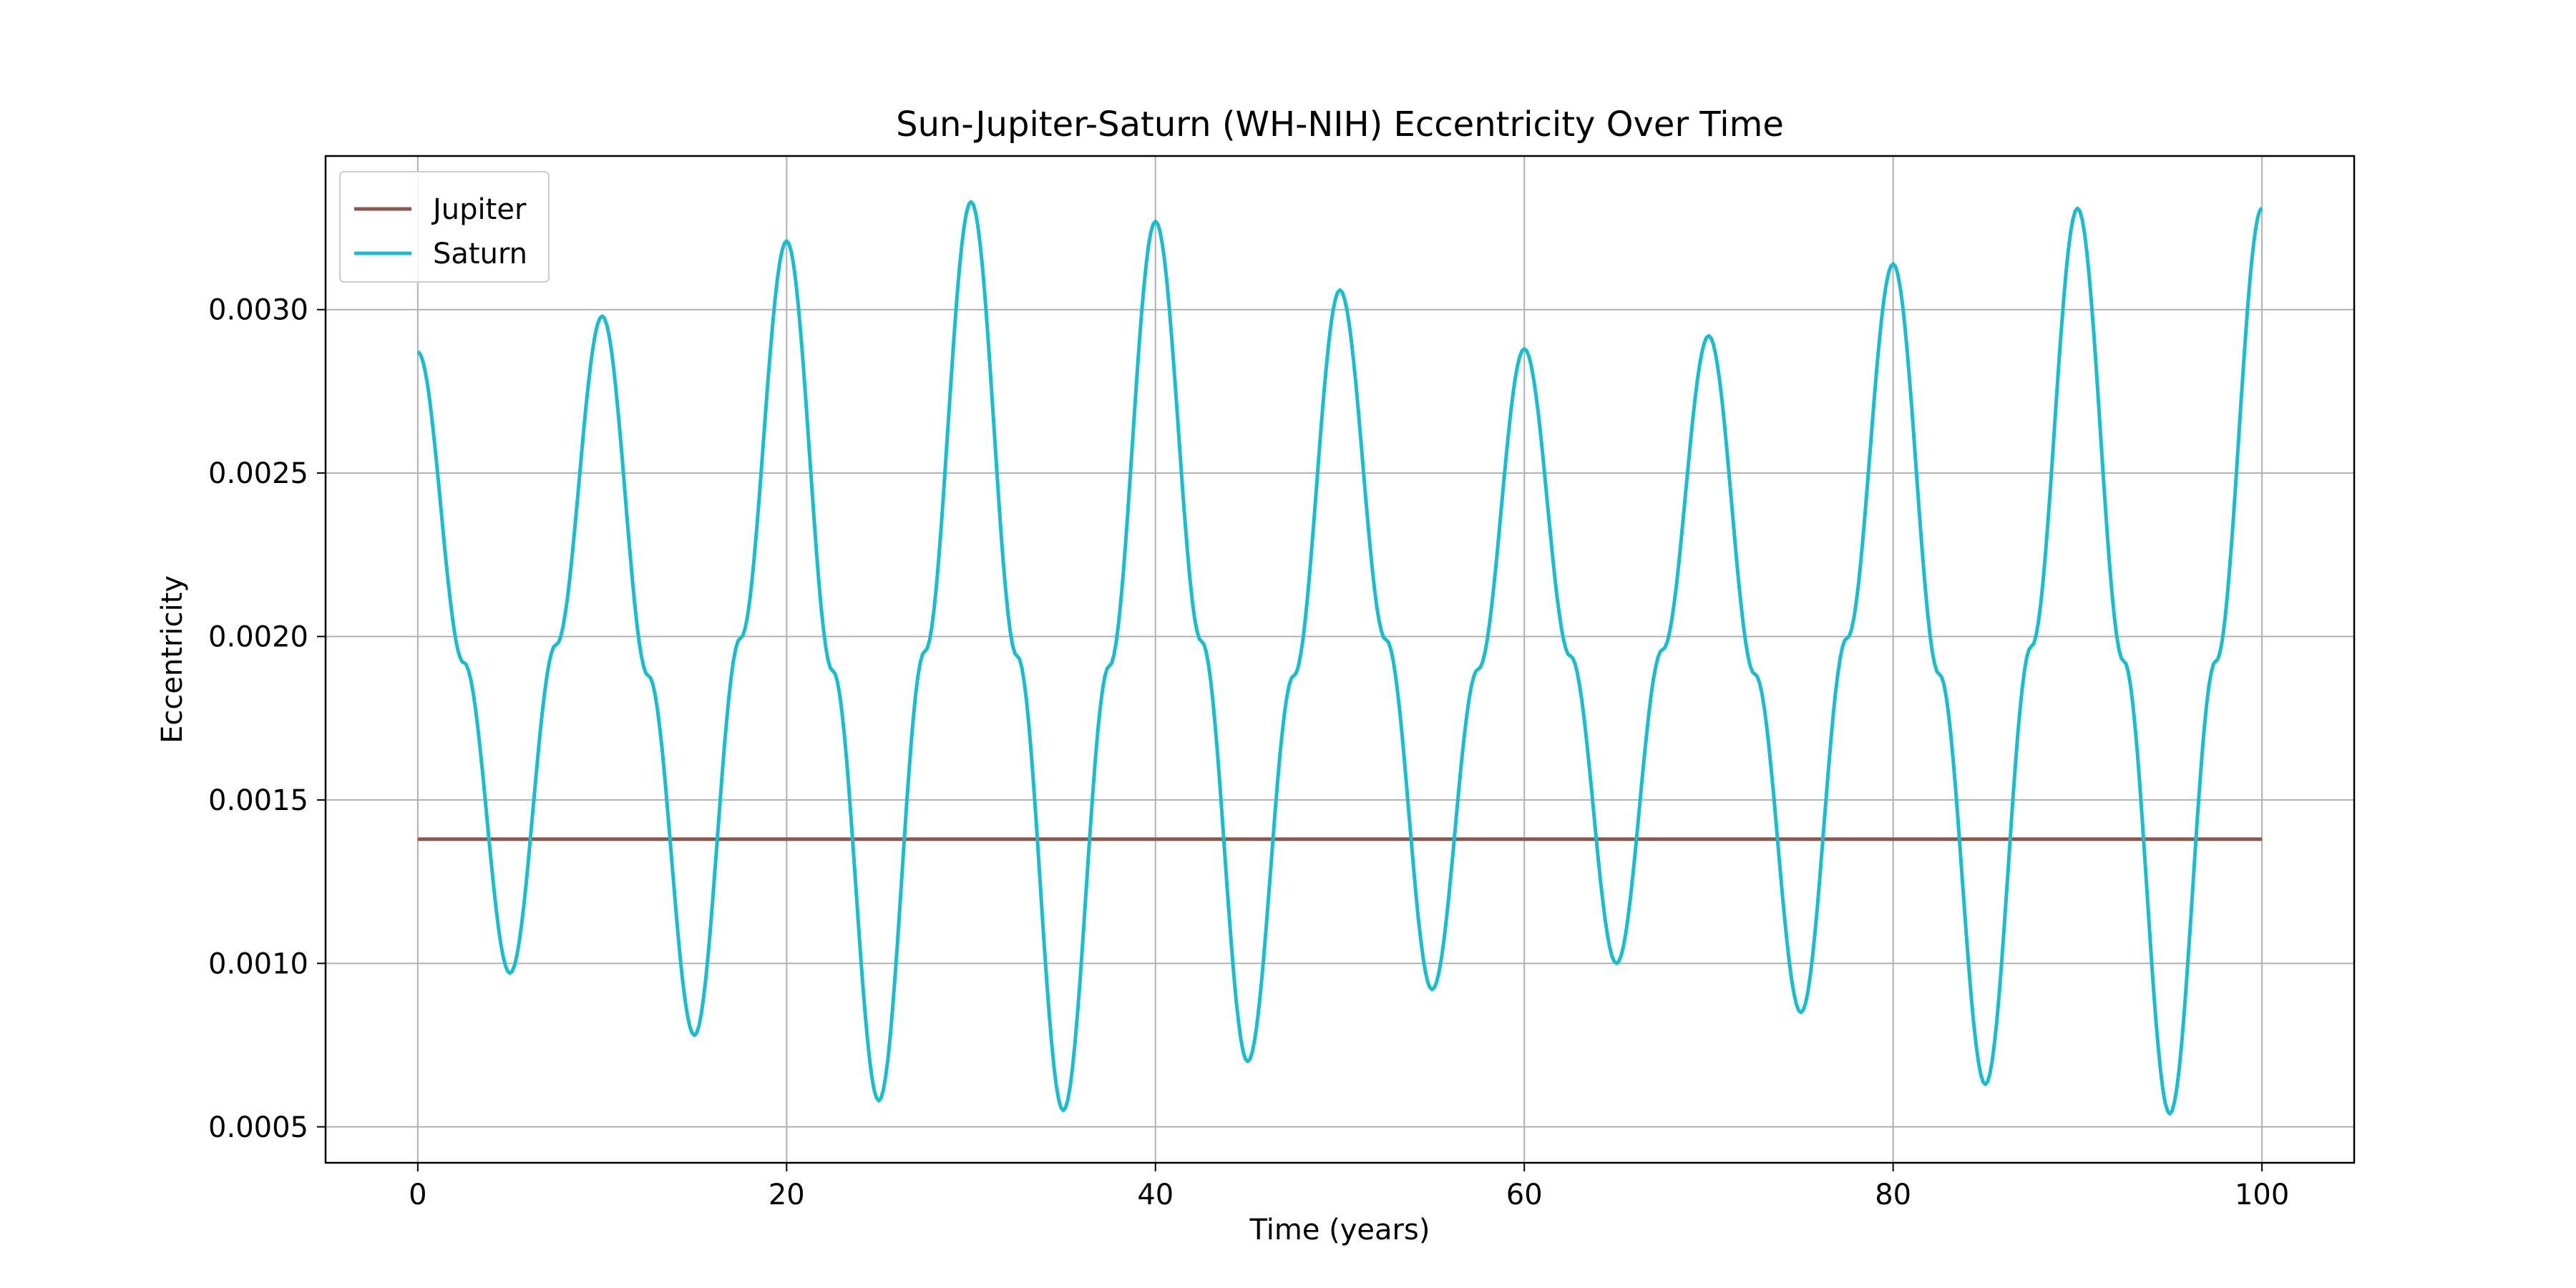 The height and width of the screenshot is (1288, 2576). I want to click on x-tick-label: 40, so click(1155, 1195).